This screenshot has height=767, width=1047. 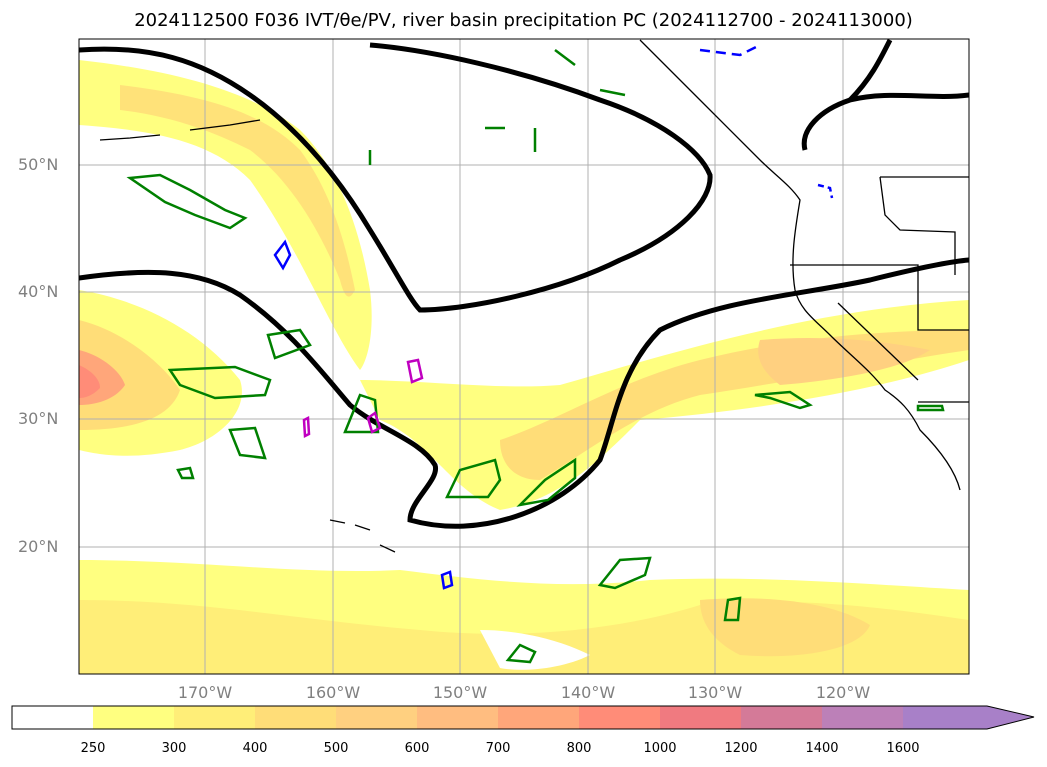 I want to click on colorbar-tick-1600: 1600, so click(x=903, y=748).